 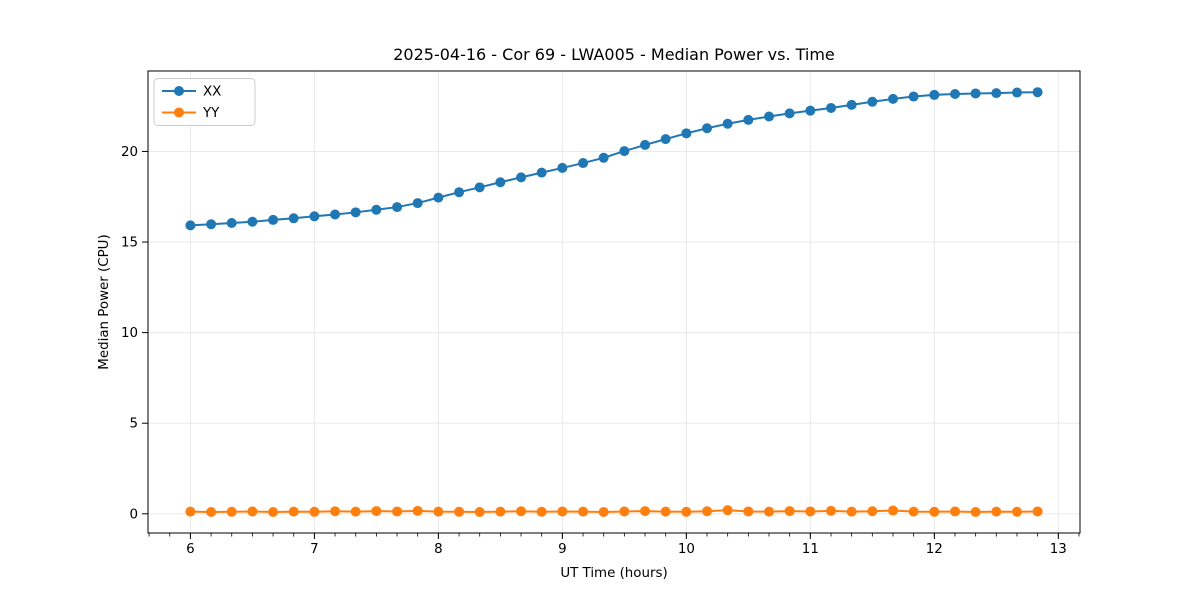 I want to click on legend-item-label: YY, so click(x=211, y=113).